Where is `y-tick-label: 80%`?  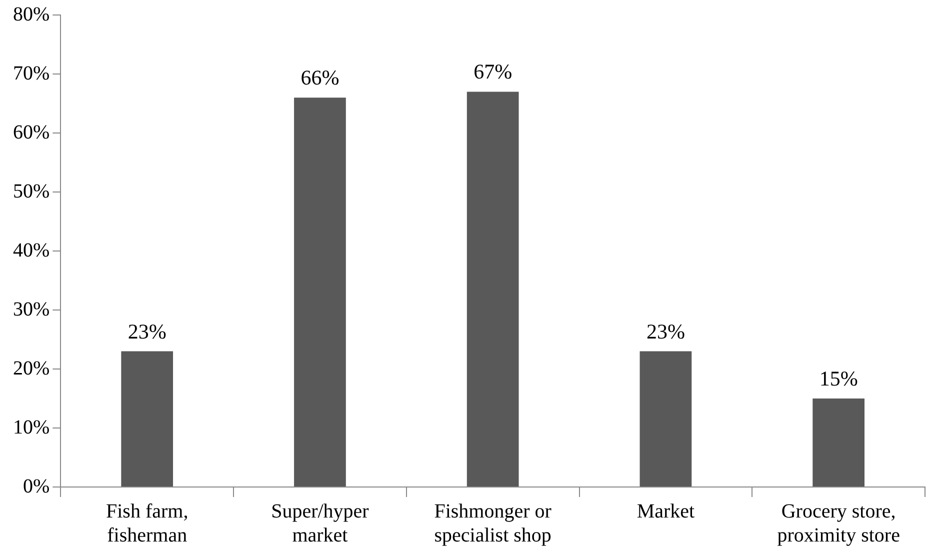 y-tick-label: 80% is located at coordinates (31, 14).